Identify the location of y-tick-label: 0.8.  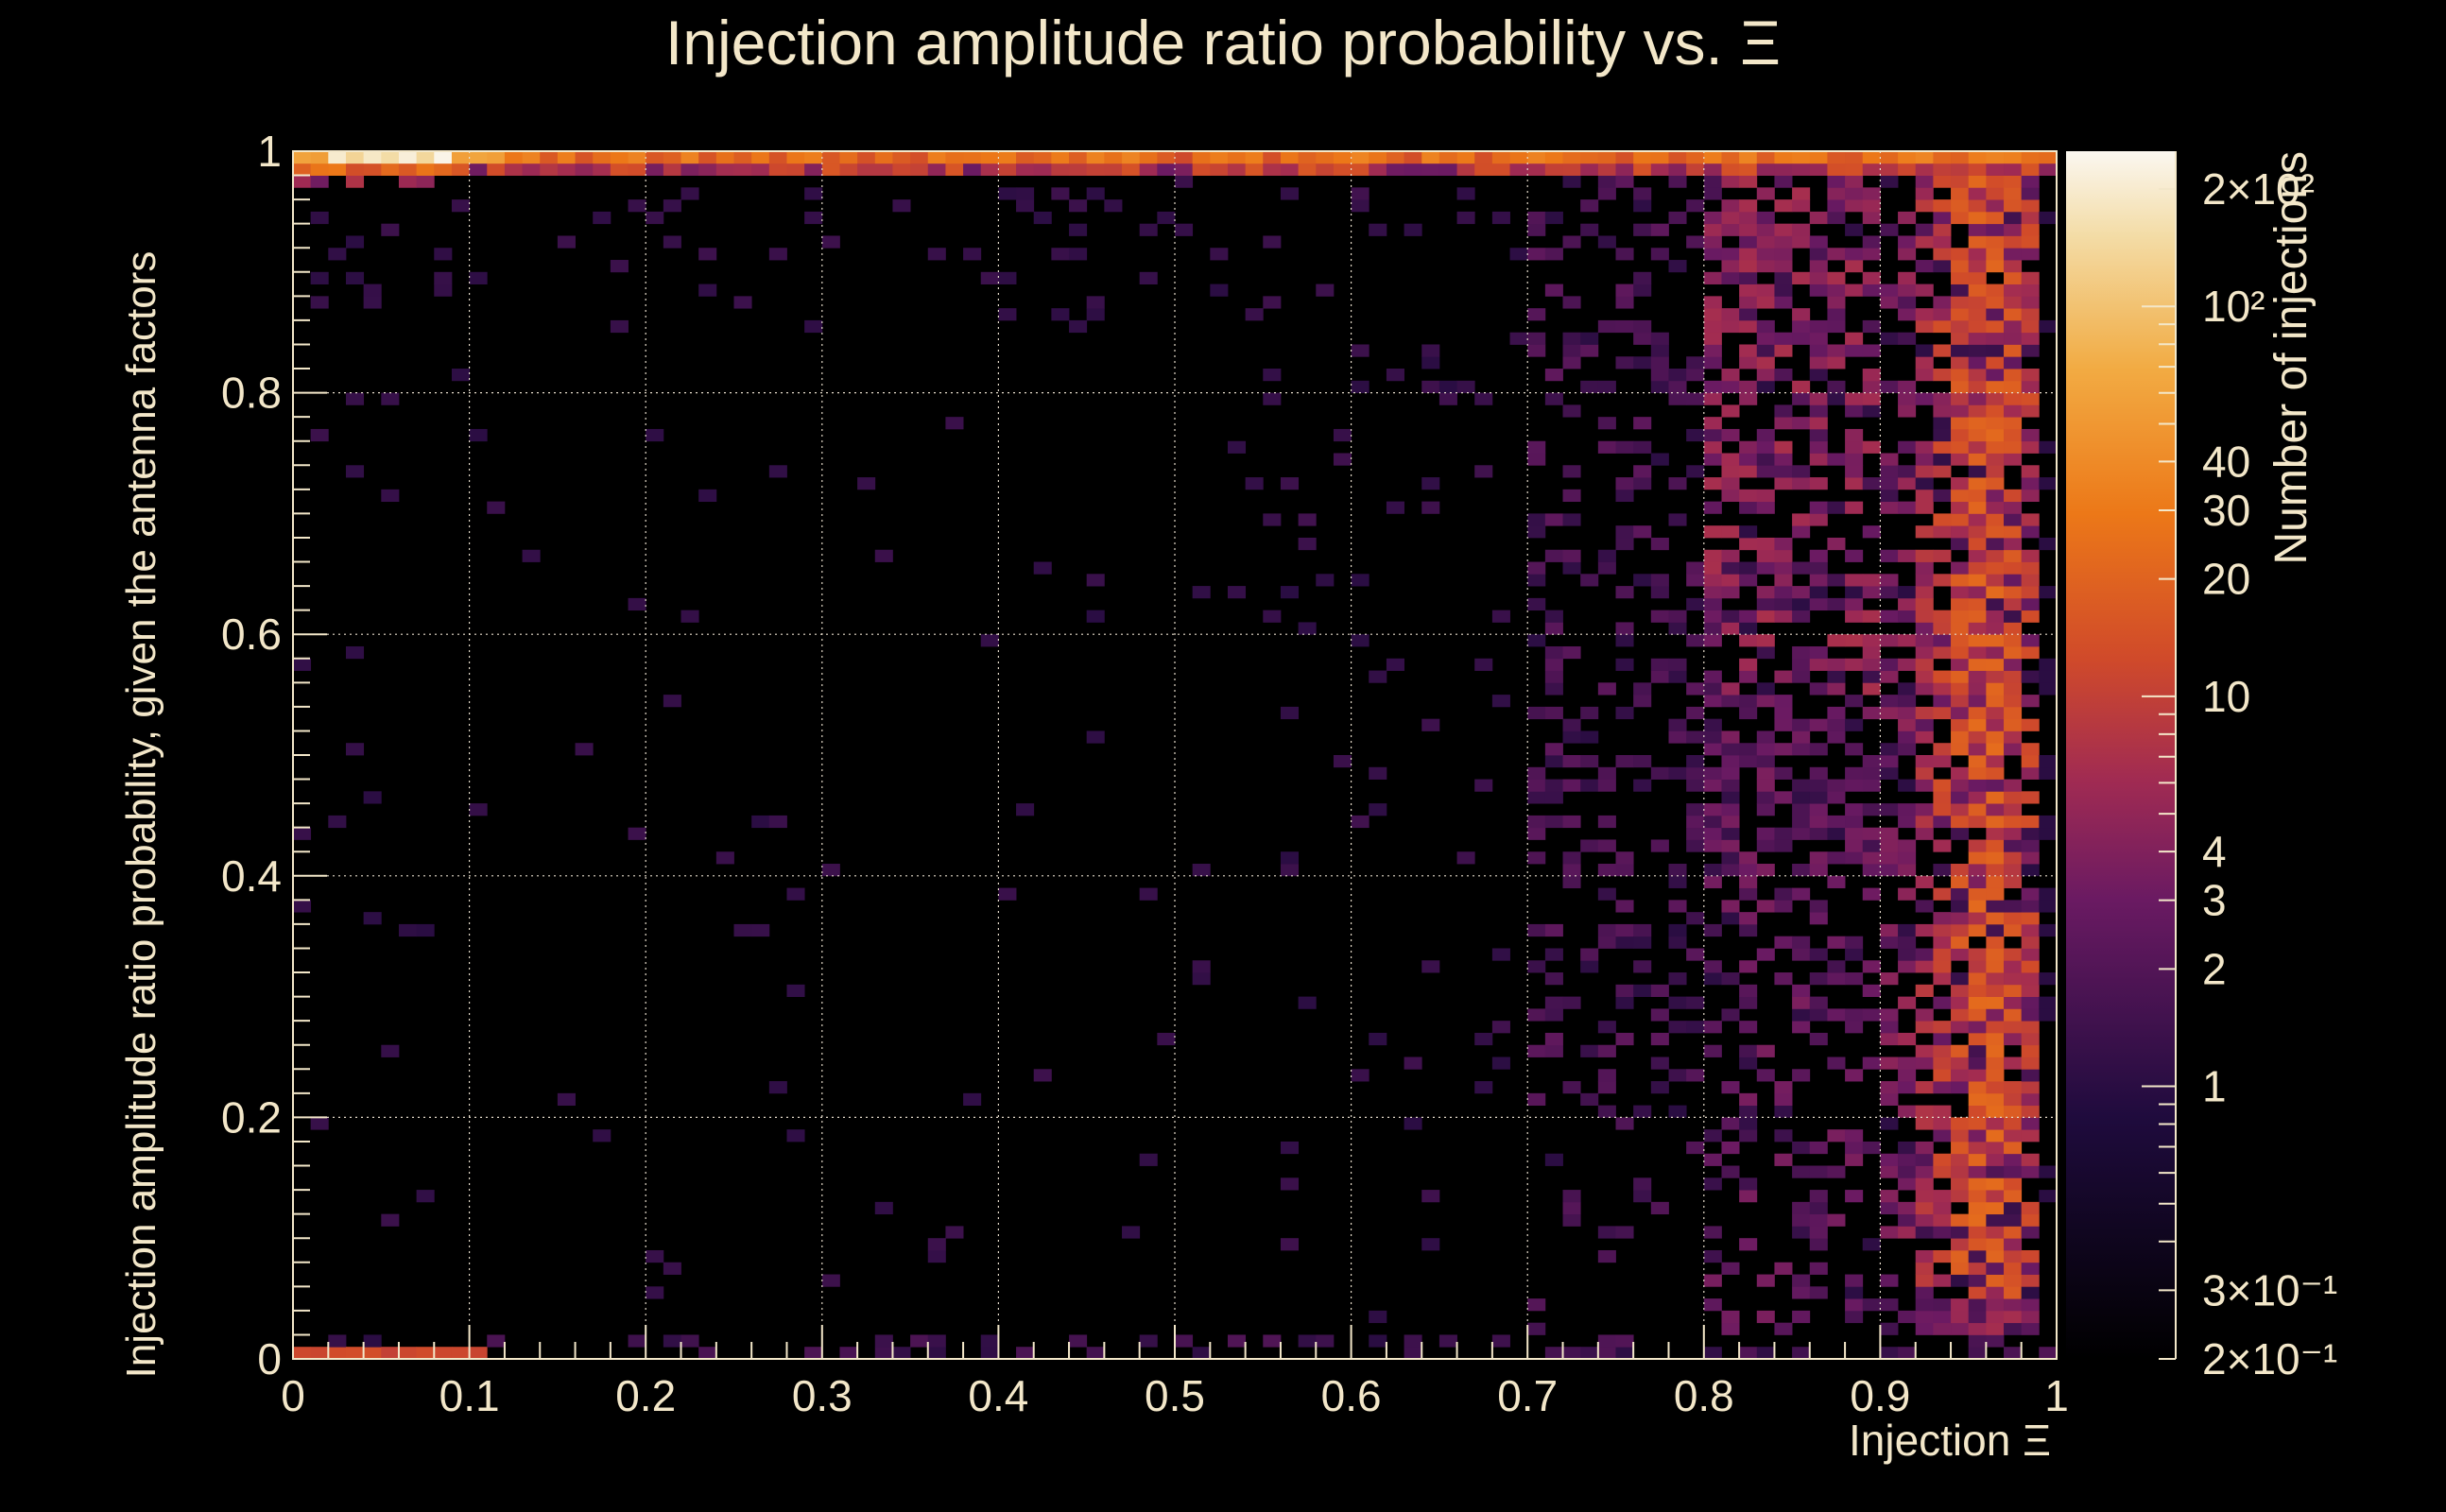
(251, 393).